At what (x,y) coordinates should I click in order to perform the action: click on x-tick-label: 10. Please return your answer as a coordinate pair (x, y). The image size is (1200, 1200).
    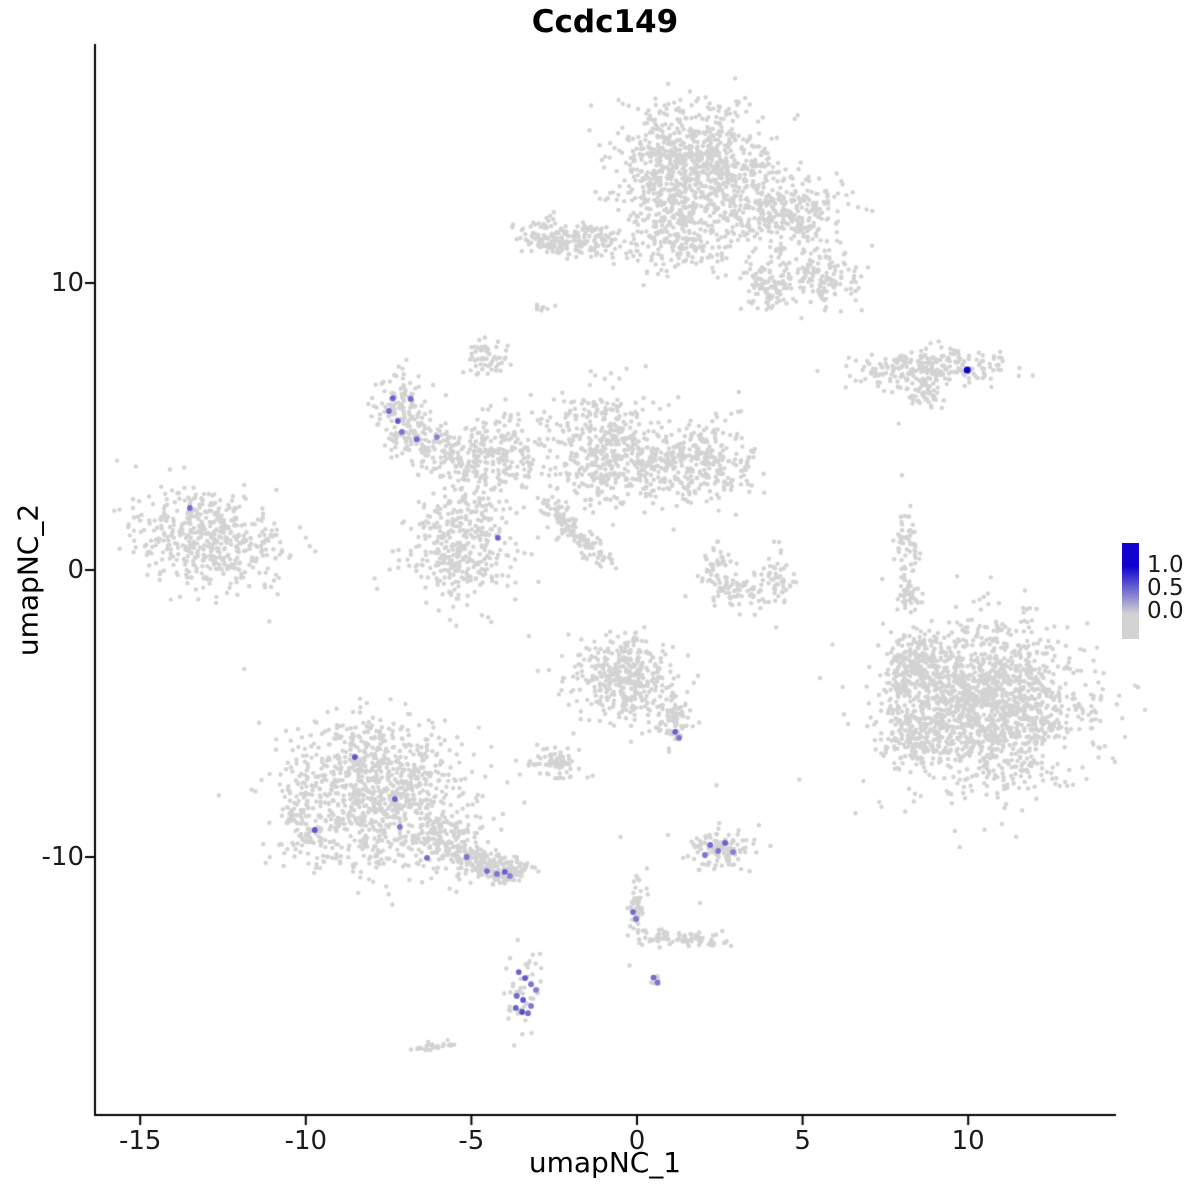
    Looking at the image, I should click on (968, 1141).